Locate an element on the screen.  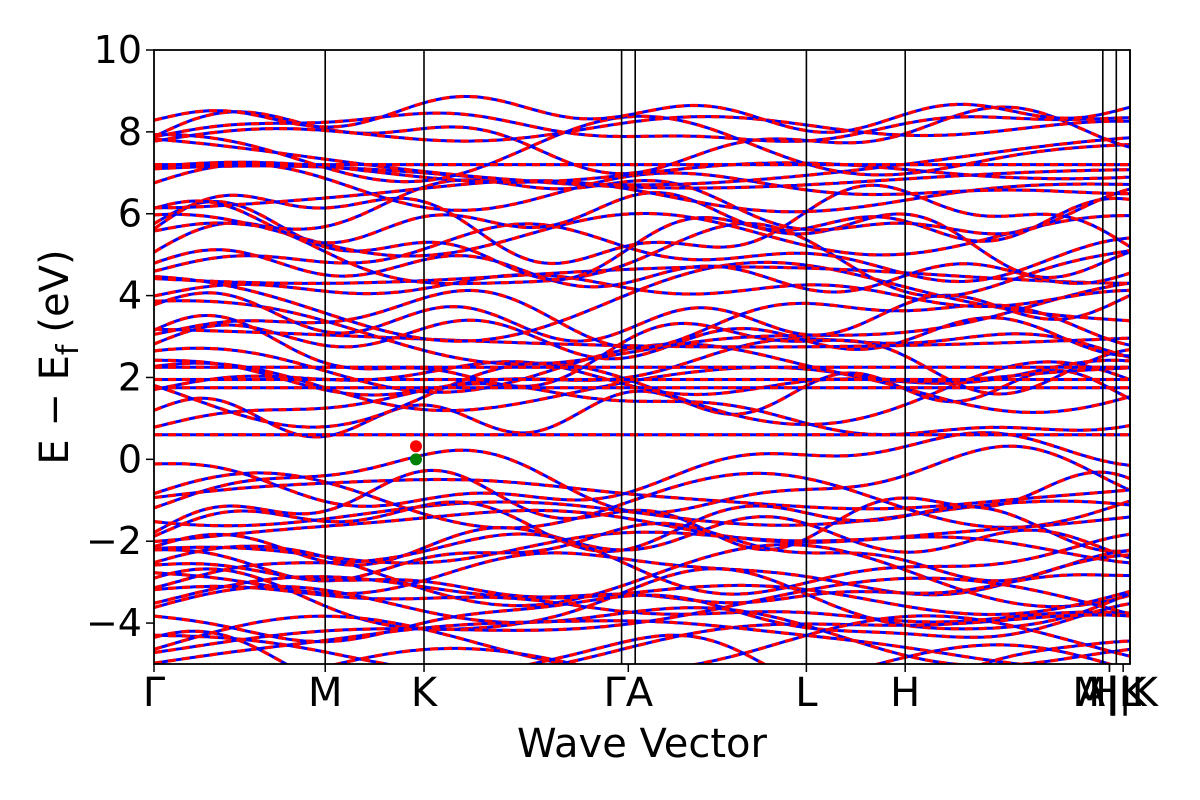
kpoint-label: Γ is located at coordinates (154, 693).